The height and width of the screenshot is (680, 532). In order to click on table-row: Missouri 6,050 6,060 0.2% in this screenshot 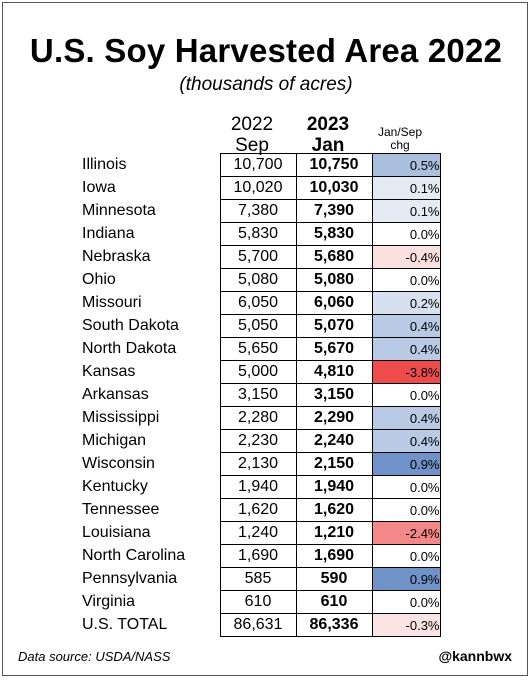, I will do `click(261, 303)`.